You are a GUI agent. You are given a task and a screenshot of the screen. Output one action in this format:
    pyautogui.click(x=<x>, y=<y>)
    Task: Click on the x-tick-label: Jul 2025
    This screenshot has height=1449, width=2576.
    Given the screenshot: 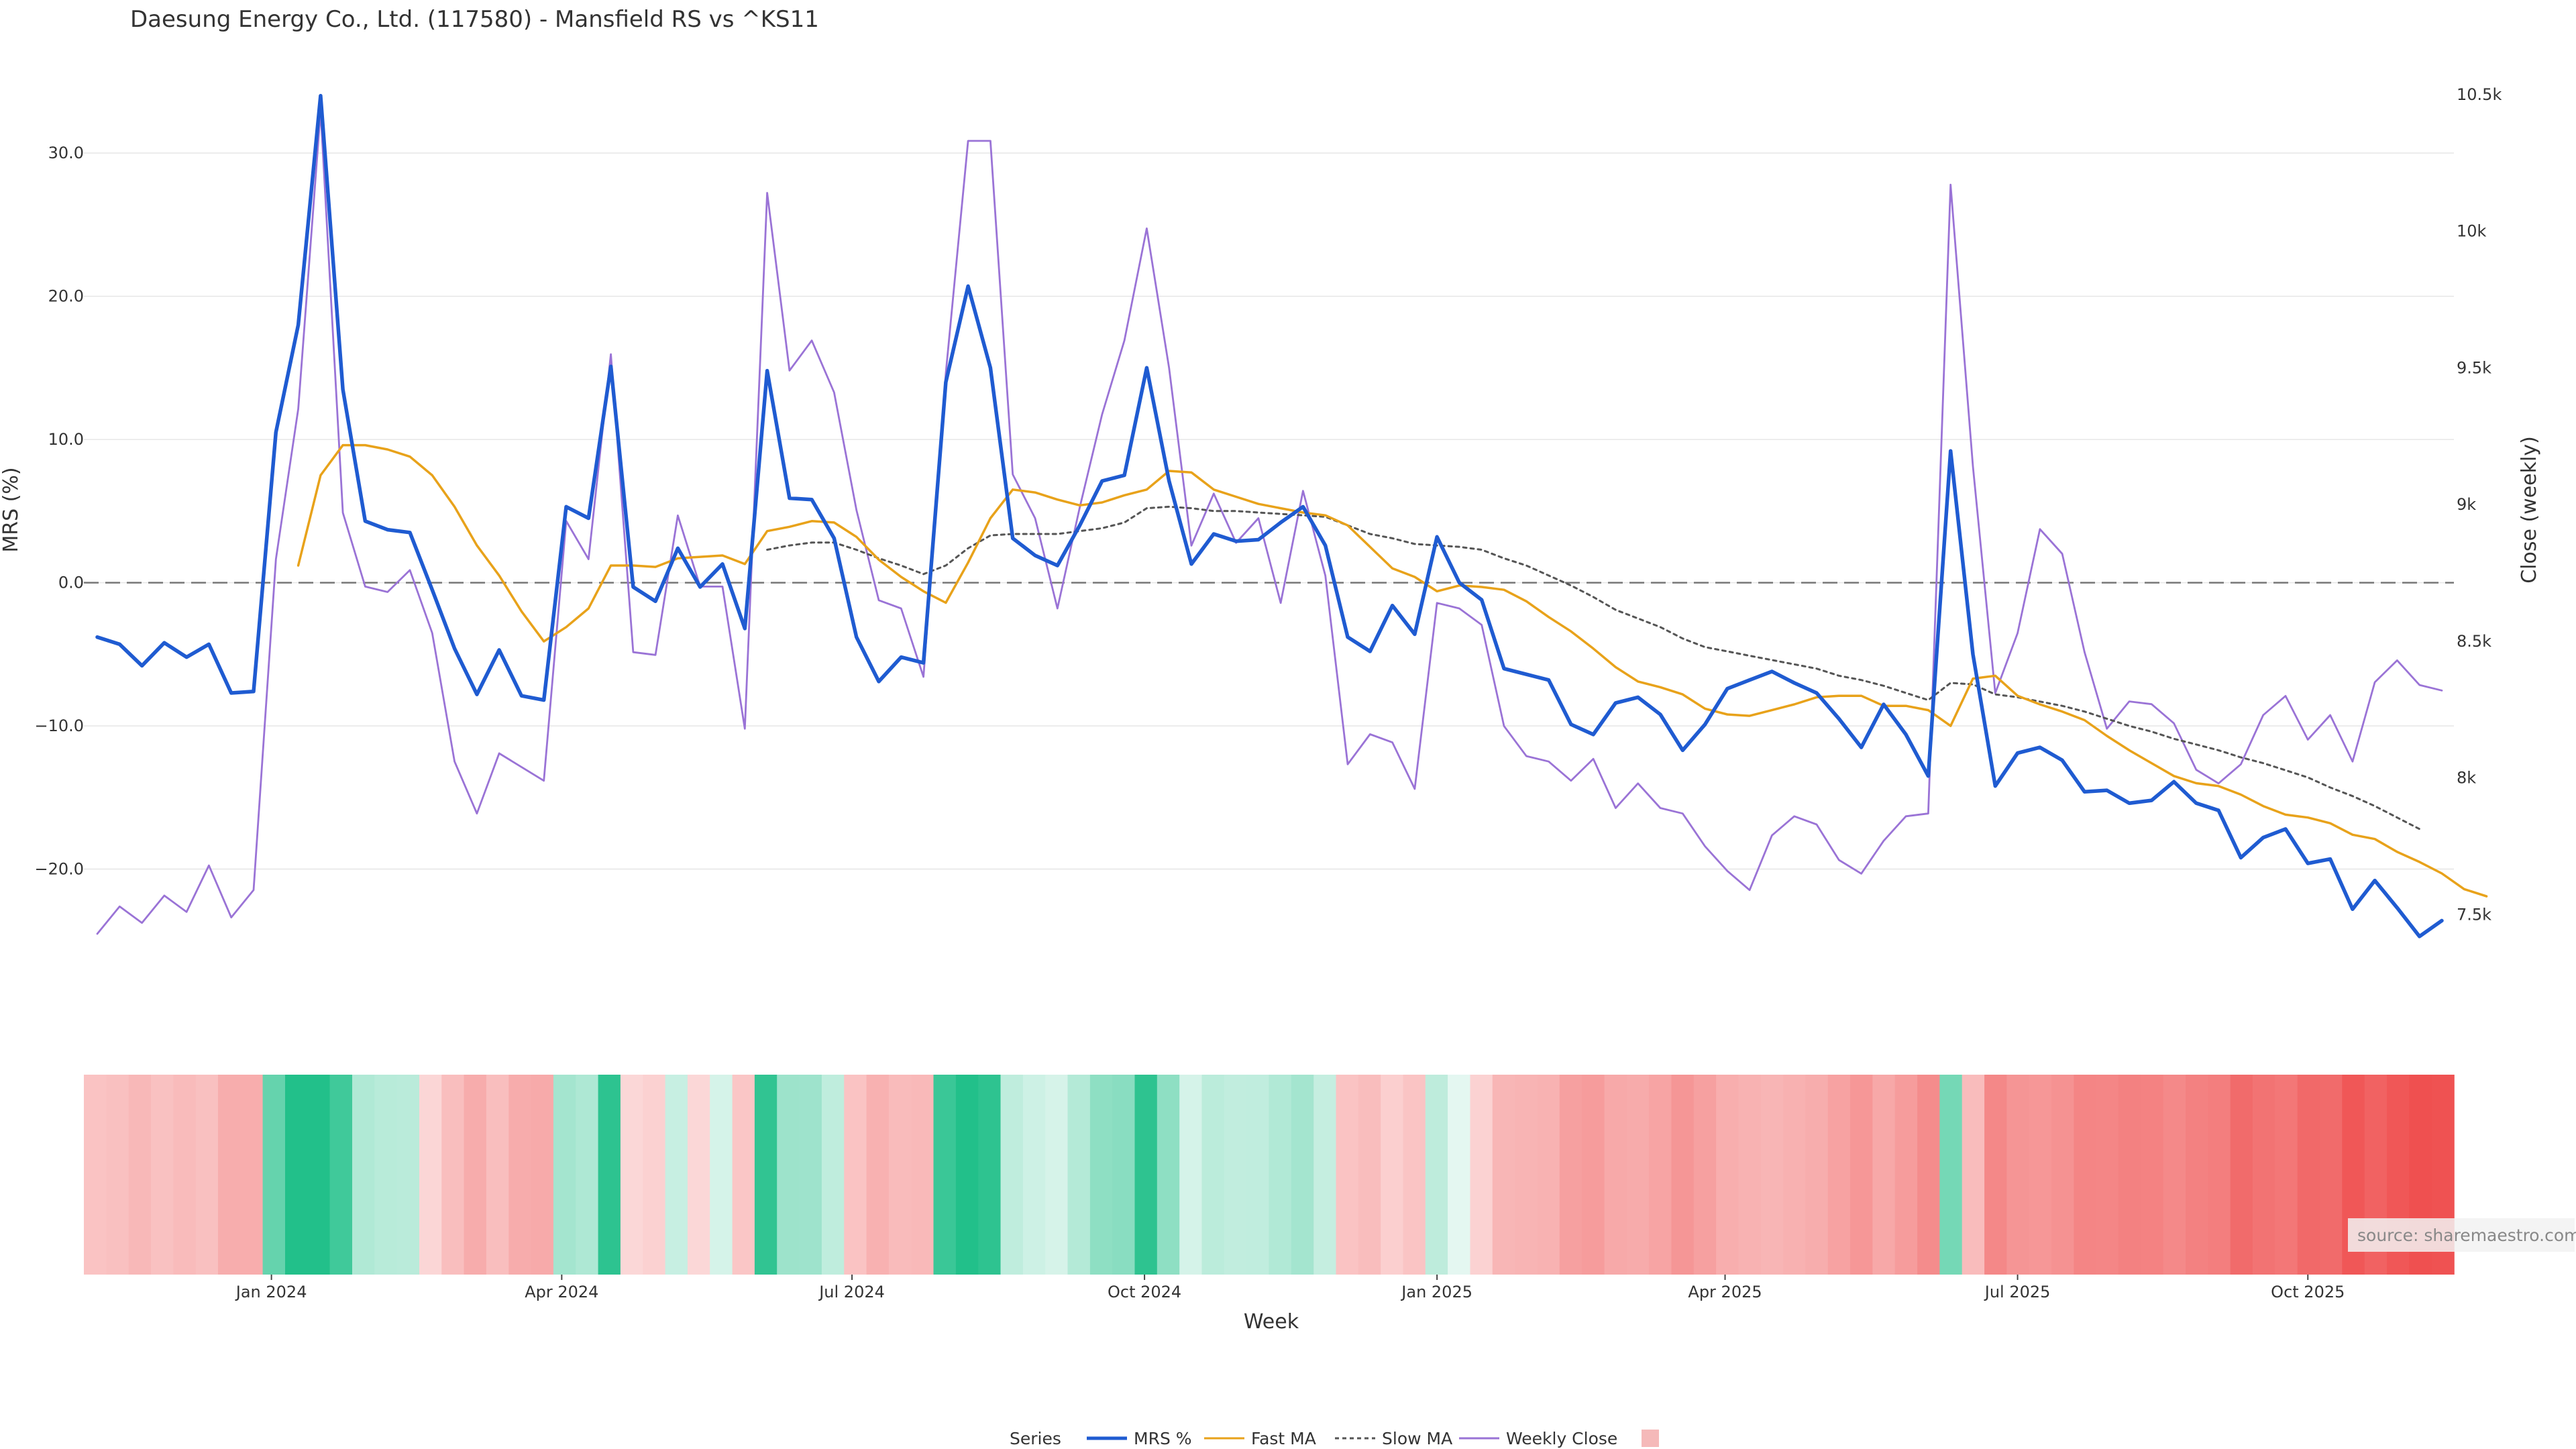 What is the action you would take?
    pyautogui.click(x=2017, y=1292)
    